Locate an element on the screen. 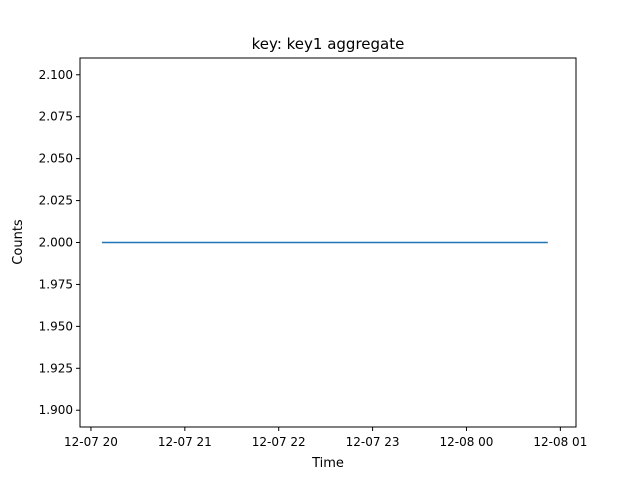 This screenshot has width=640, height=480. y-tick-label: 2.050 is located at coordinates (56, 159).